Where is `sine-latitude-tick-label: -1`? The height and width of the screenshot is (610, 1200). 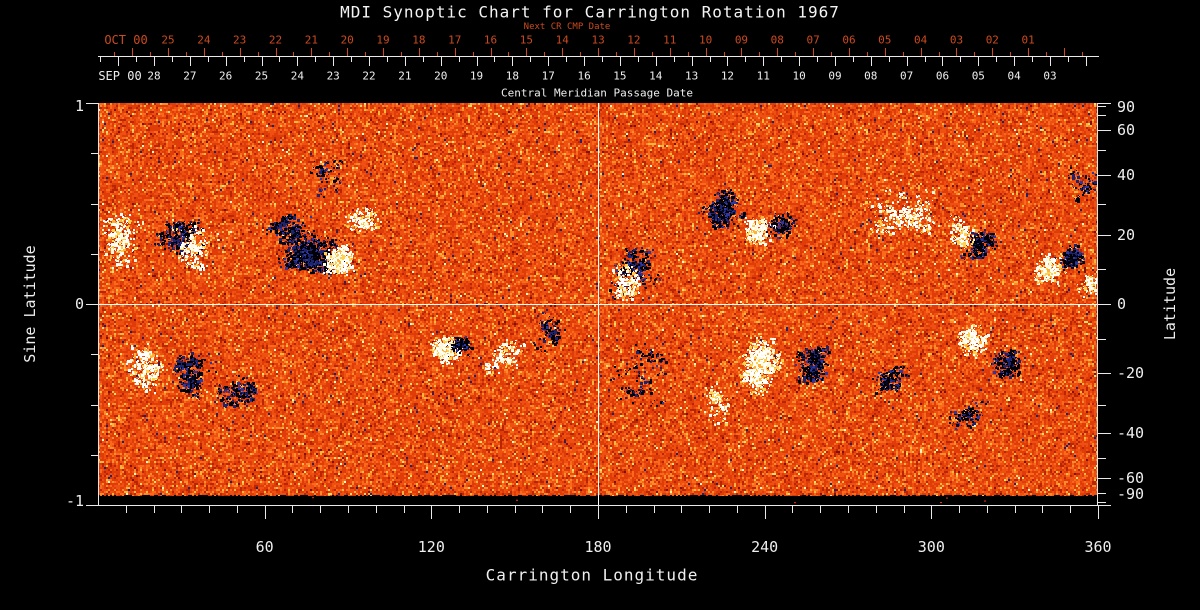
sine-latitude-tick-label: -1 is located at coordinates (74, 501).